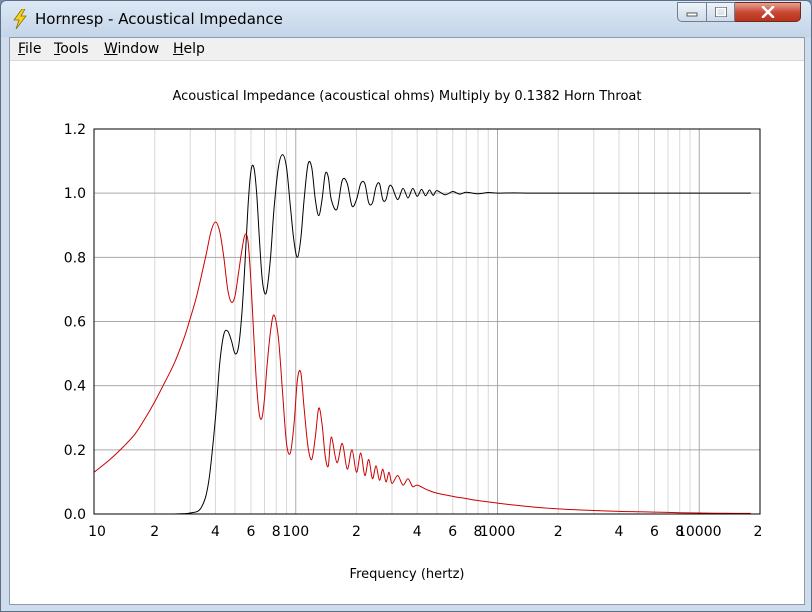  What do you see at coordinates (75, 387) in the screenshot?
I see `y-tick-label: 0.4` at bounding box center [75, 387].